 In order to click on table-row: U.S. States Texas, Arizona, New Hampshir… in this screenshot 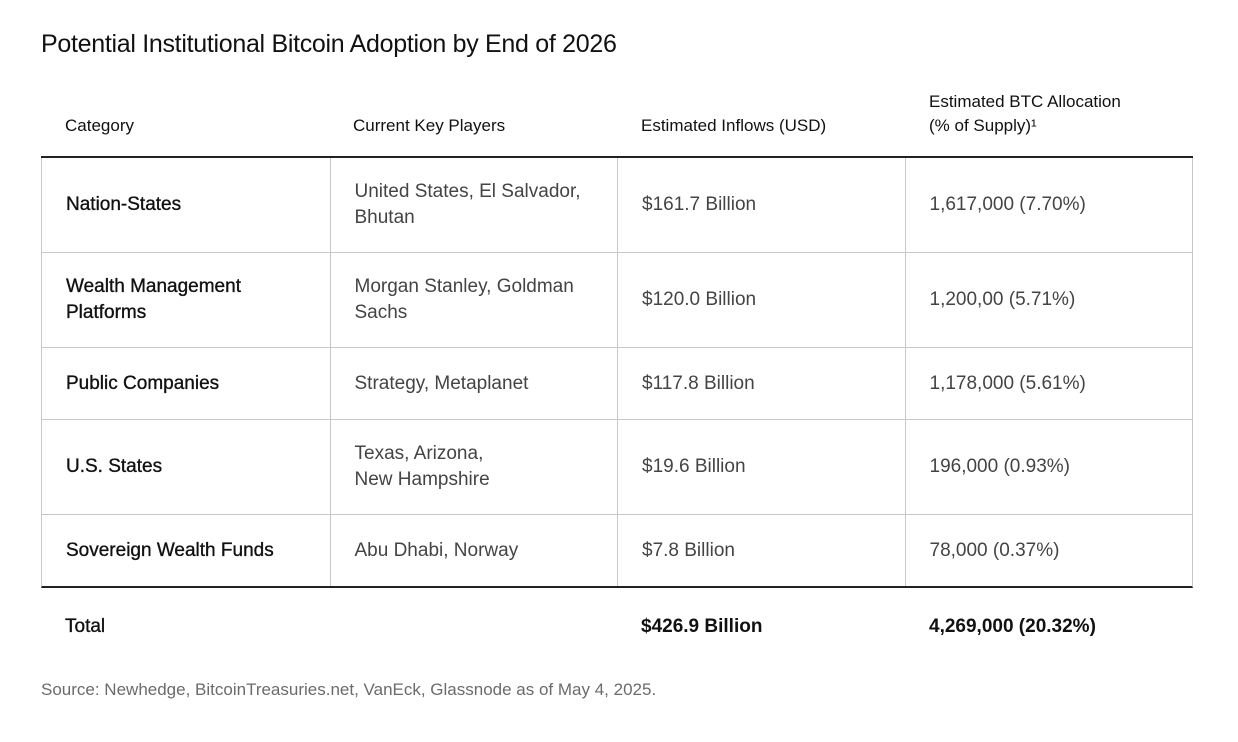, I will do `click(617, 467)`.